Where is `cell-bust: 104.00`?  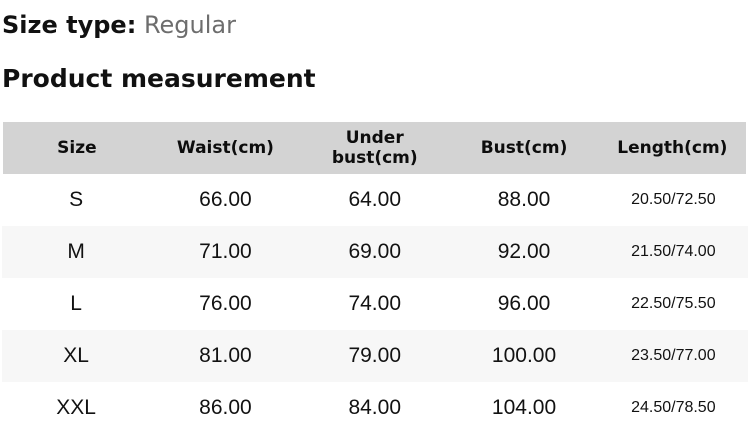 cell-bust: 104.00 is located at coordinates (524, 407).